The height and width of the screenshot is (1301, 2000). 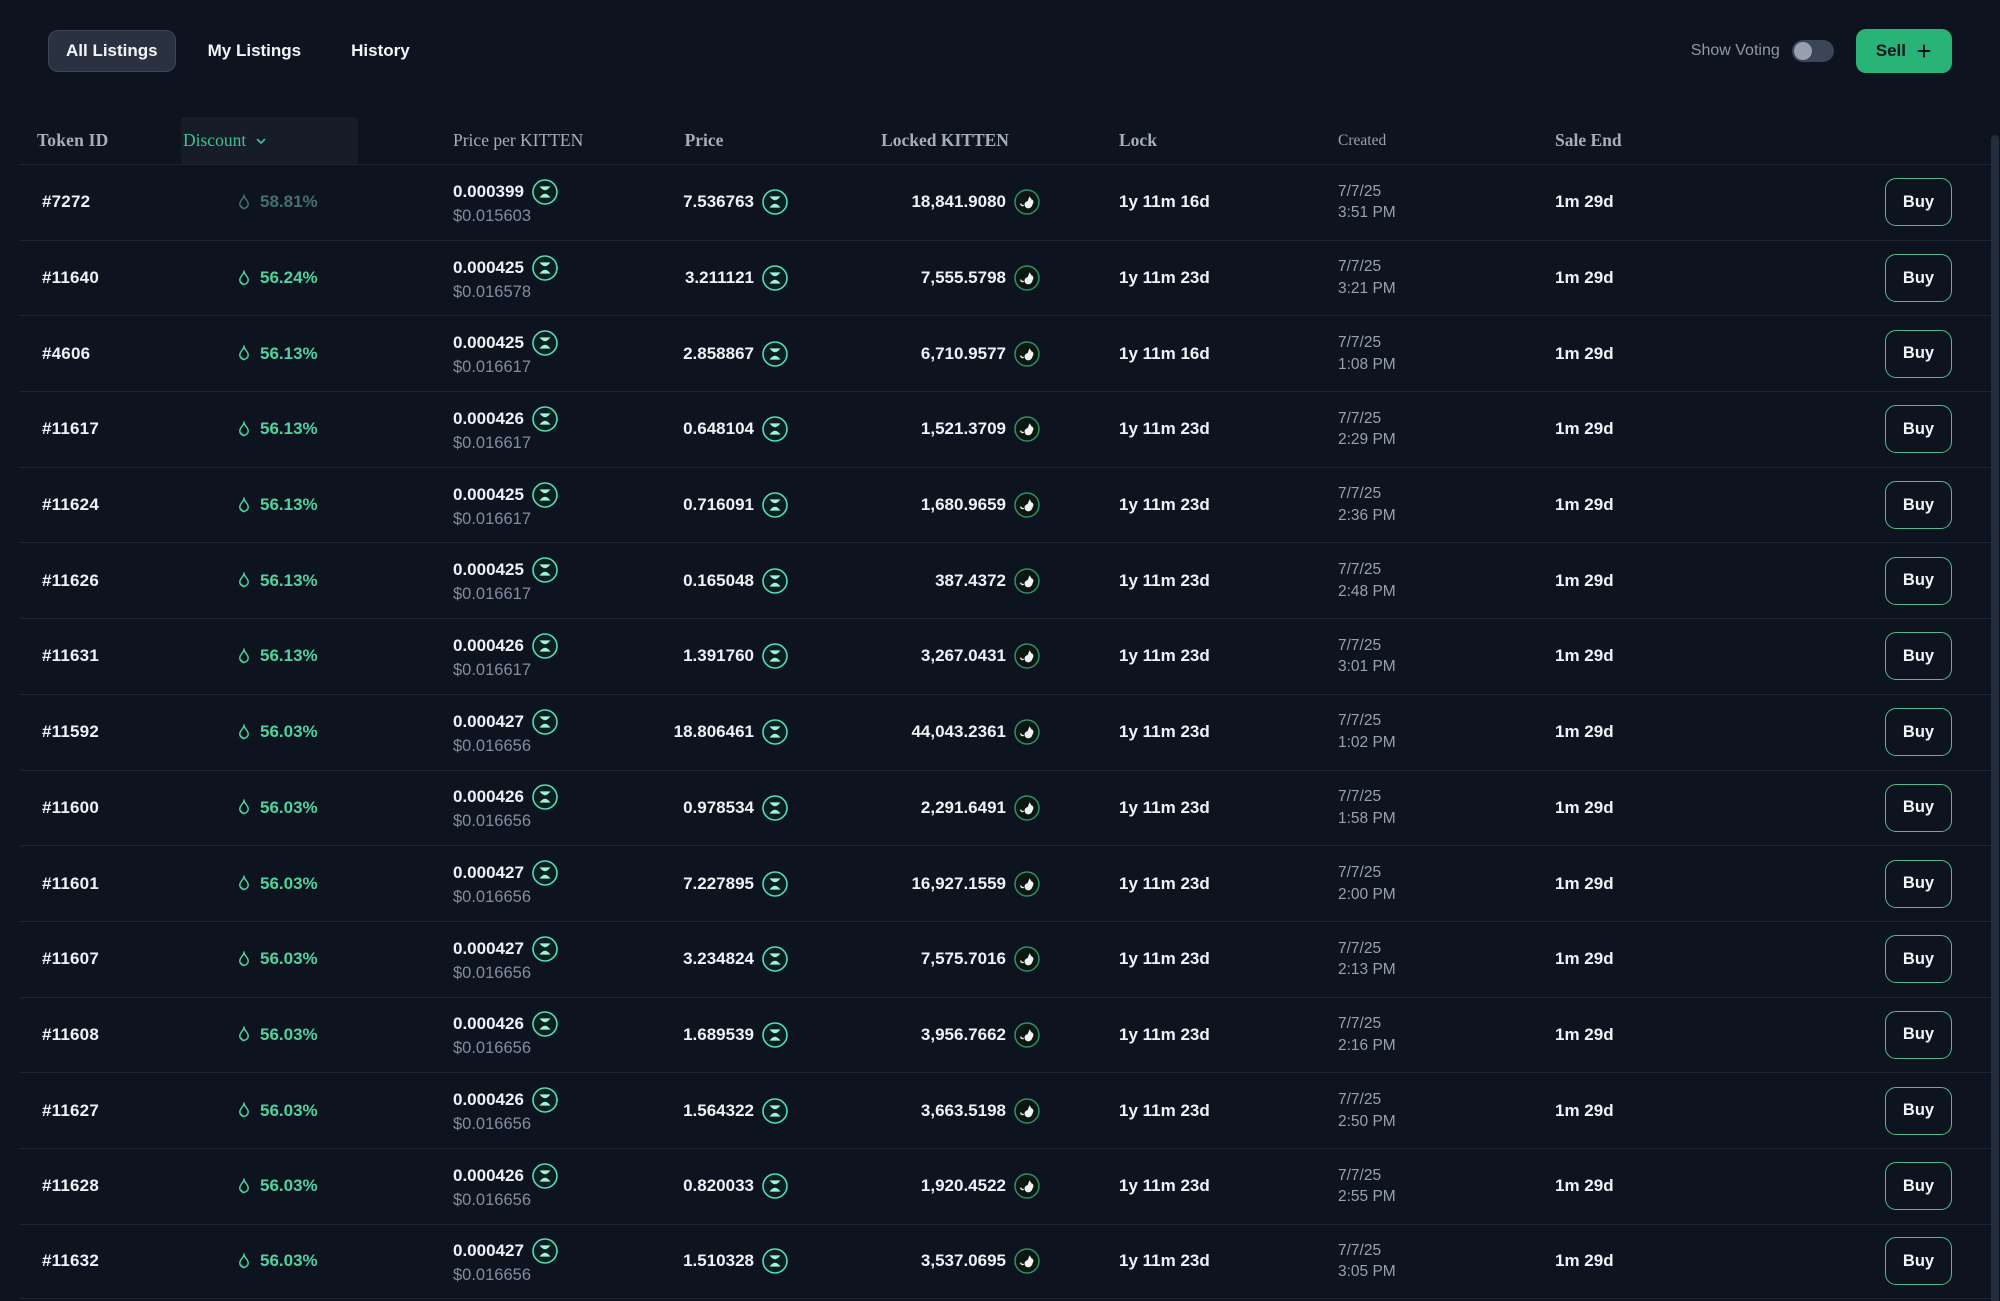 What do you see at coordinates (1430, 959) in the screenshot?
I see `created-cell: 7/7/25 2:13 PM` at bounding box center [1430, 959].